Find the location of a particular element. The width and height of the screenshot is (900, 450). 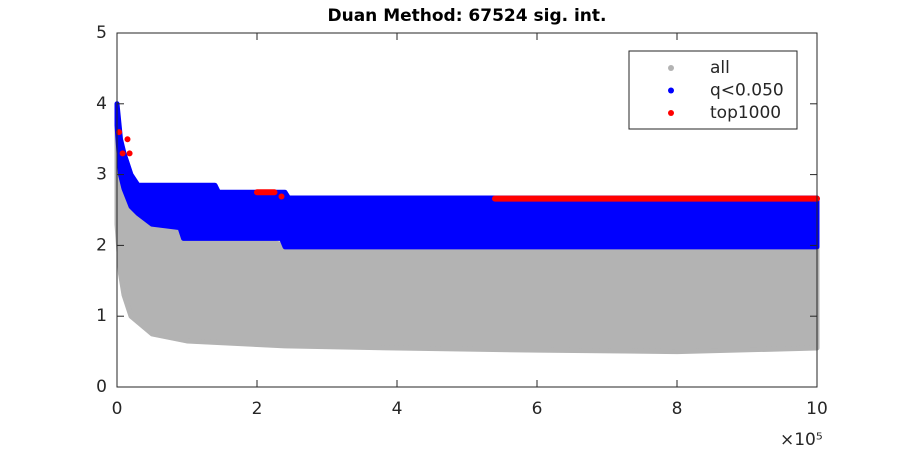

x-tick-label: 8 is located at coordinates (677, 409).